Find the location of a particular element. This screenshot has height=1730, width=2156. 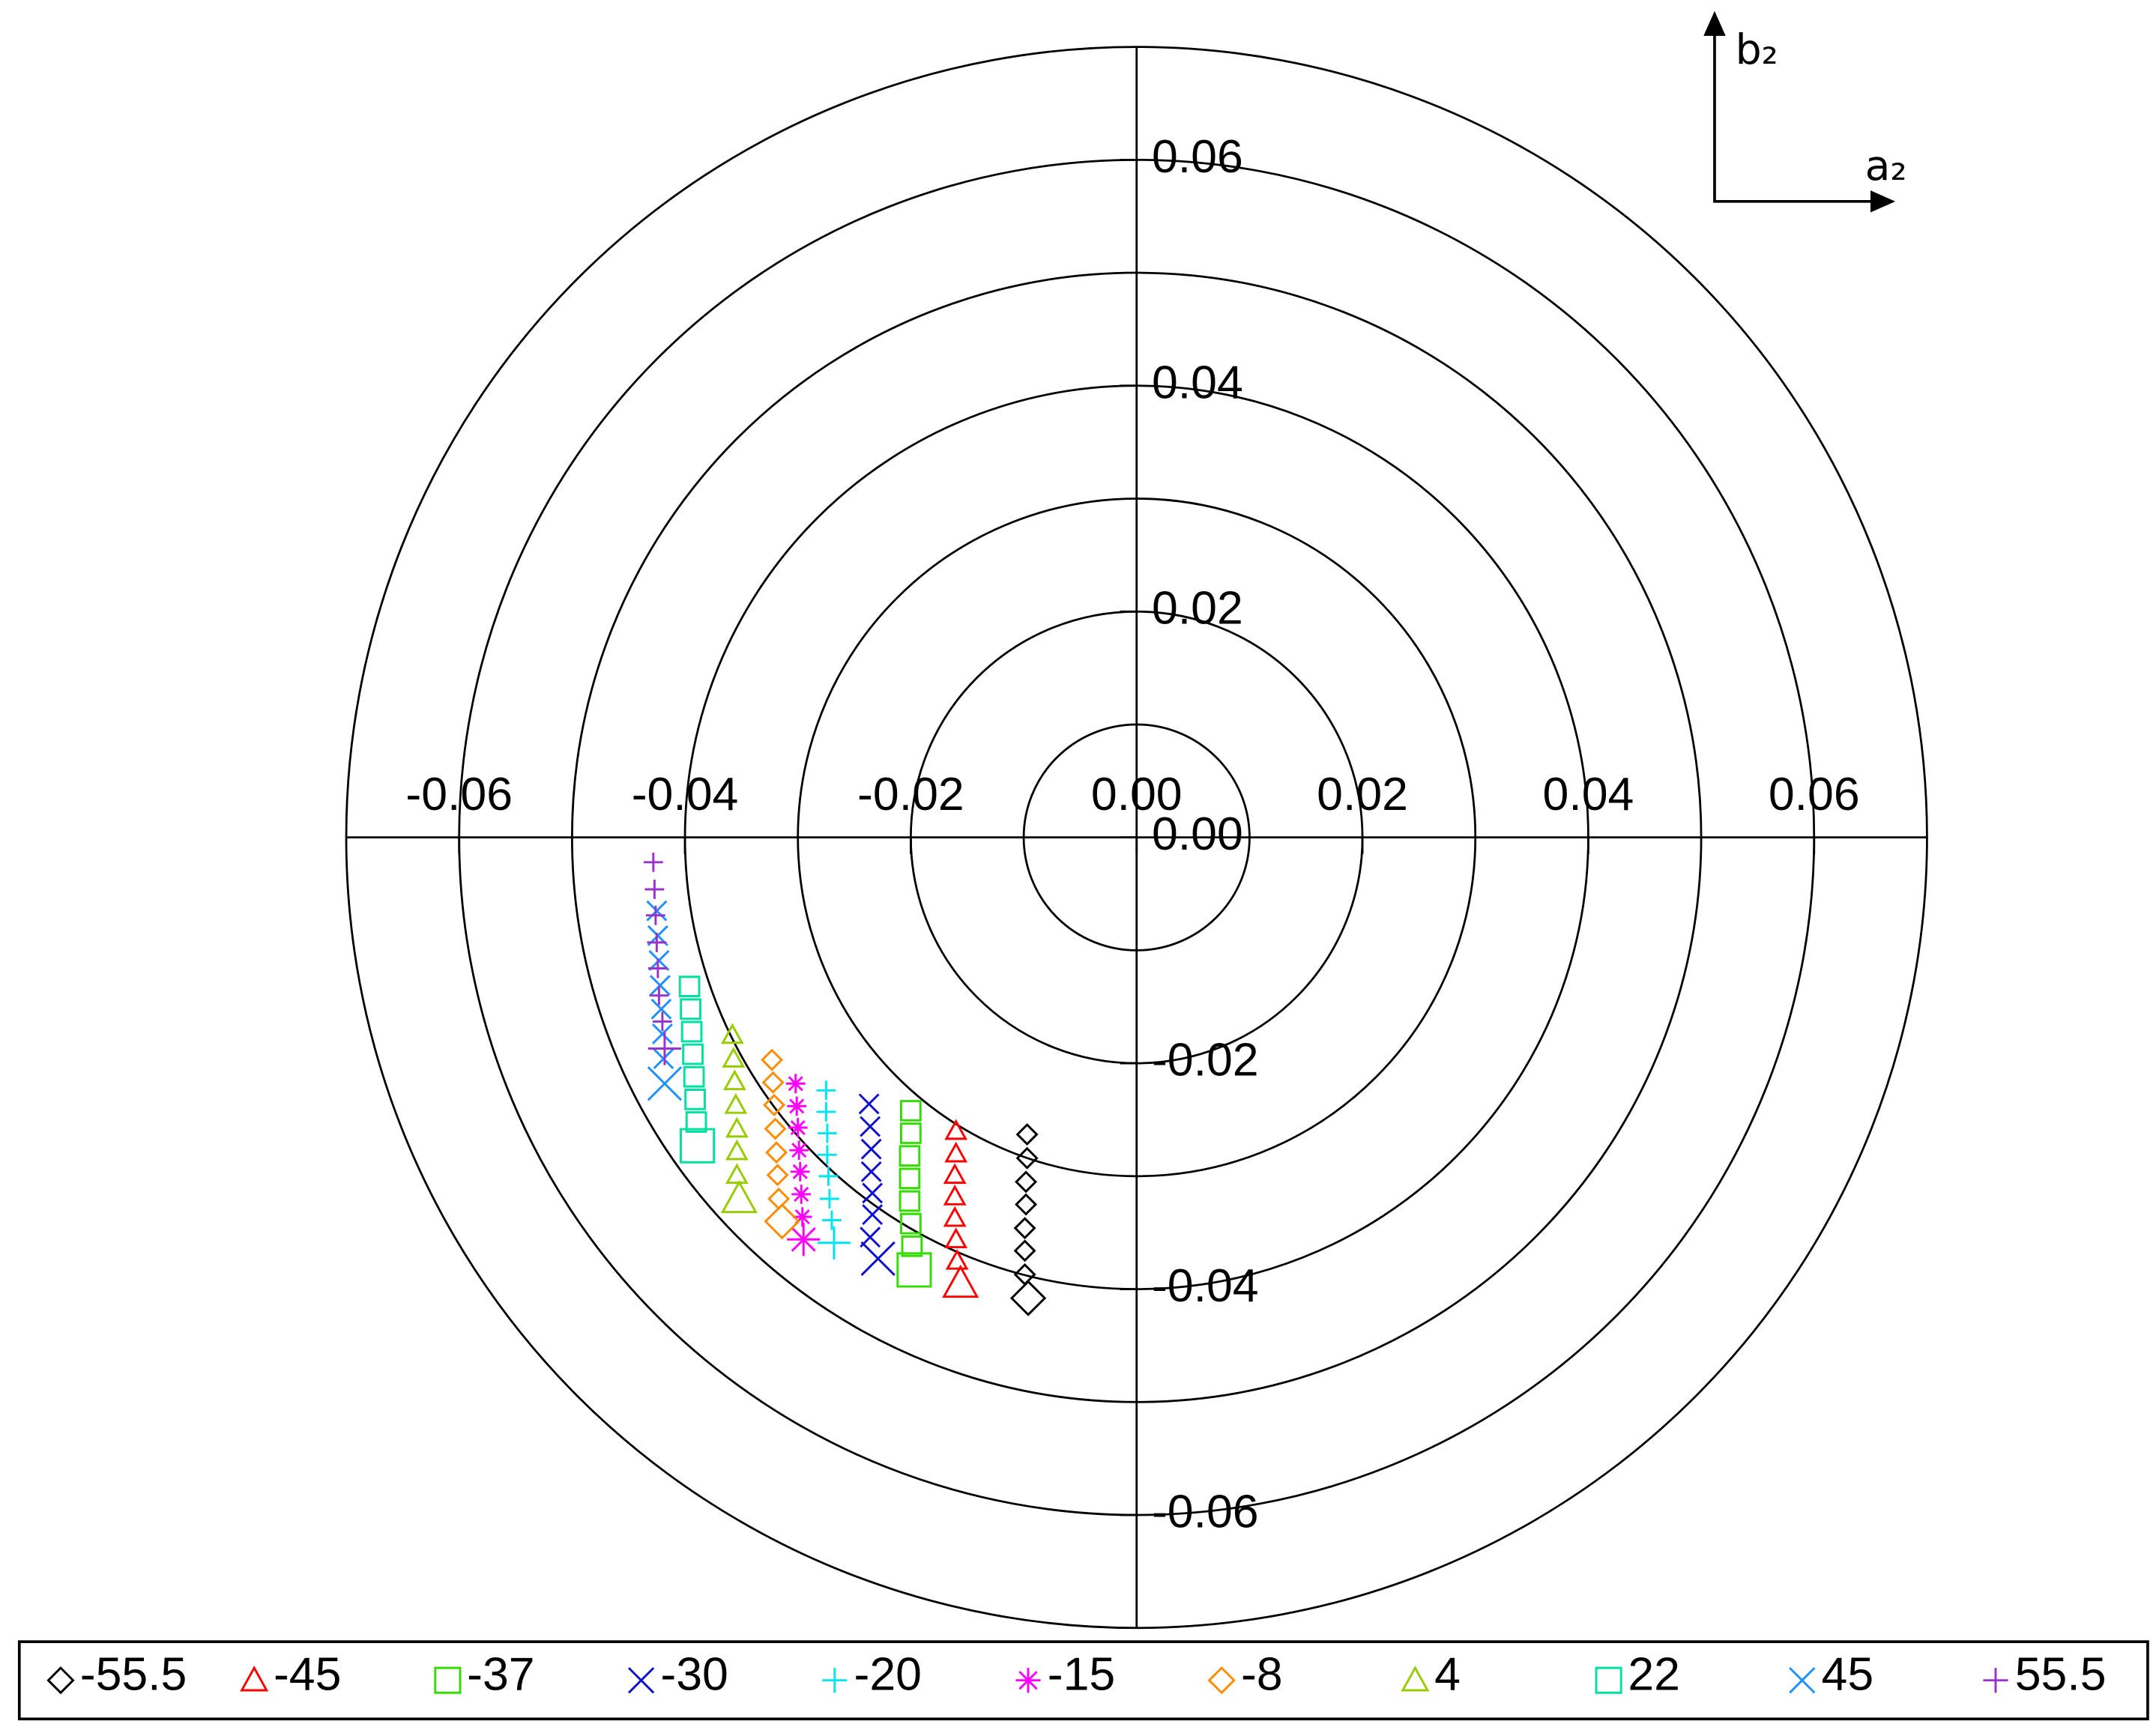

legend-box is located at coordinates (1083, 1680).